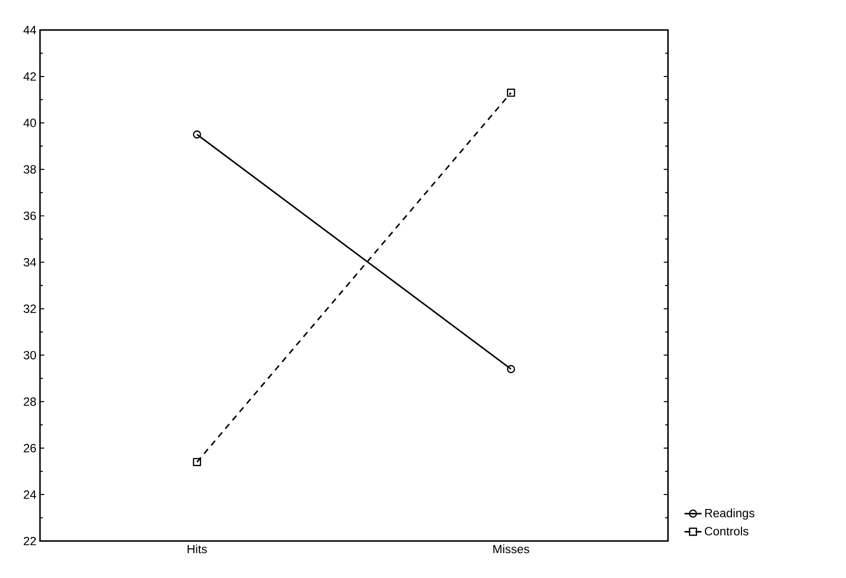 This screenshot has width=846, height=578. I want to click on y-tick-label: 32, so click(30, 308).